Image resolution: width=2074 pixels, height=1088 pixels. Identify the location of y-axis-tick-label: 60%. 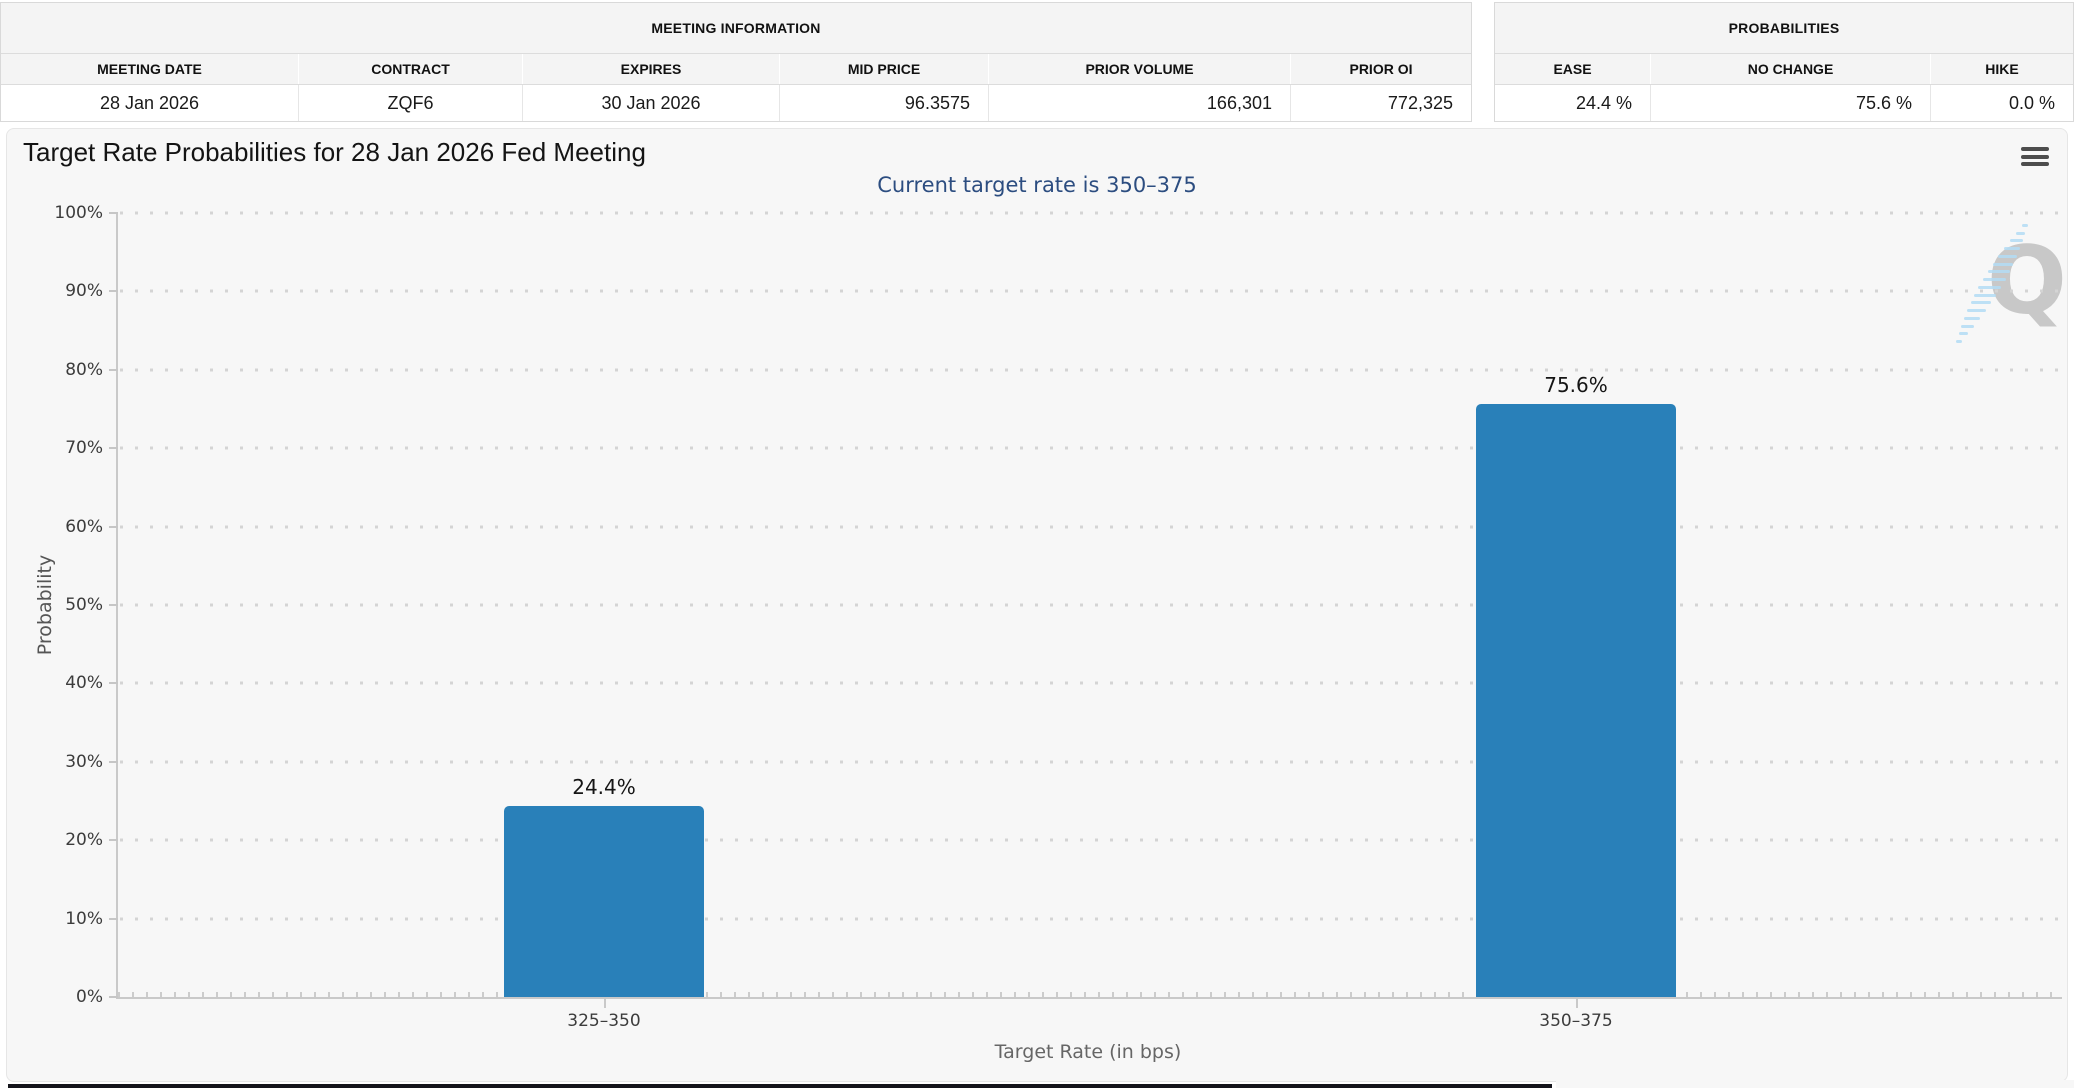
(84, 526).